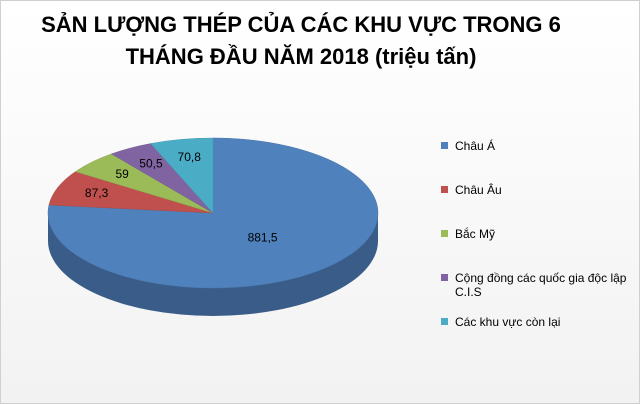 This screenshot has height=404, width=640. Describe the element at coordinates (97, 193) in the screenshot. I see `data-label: 87,3` at that location.